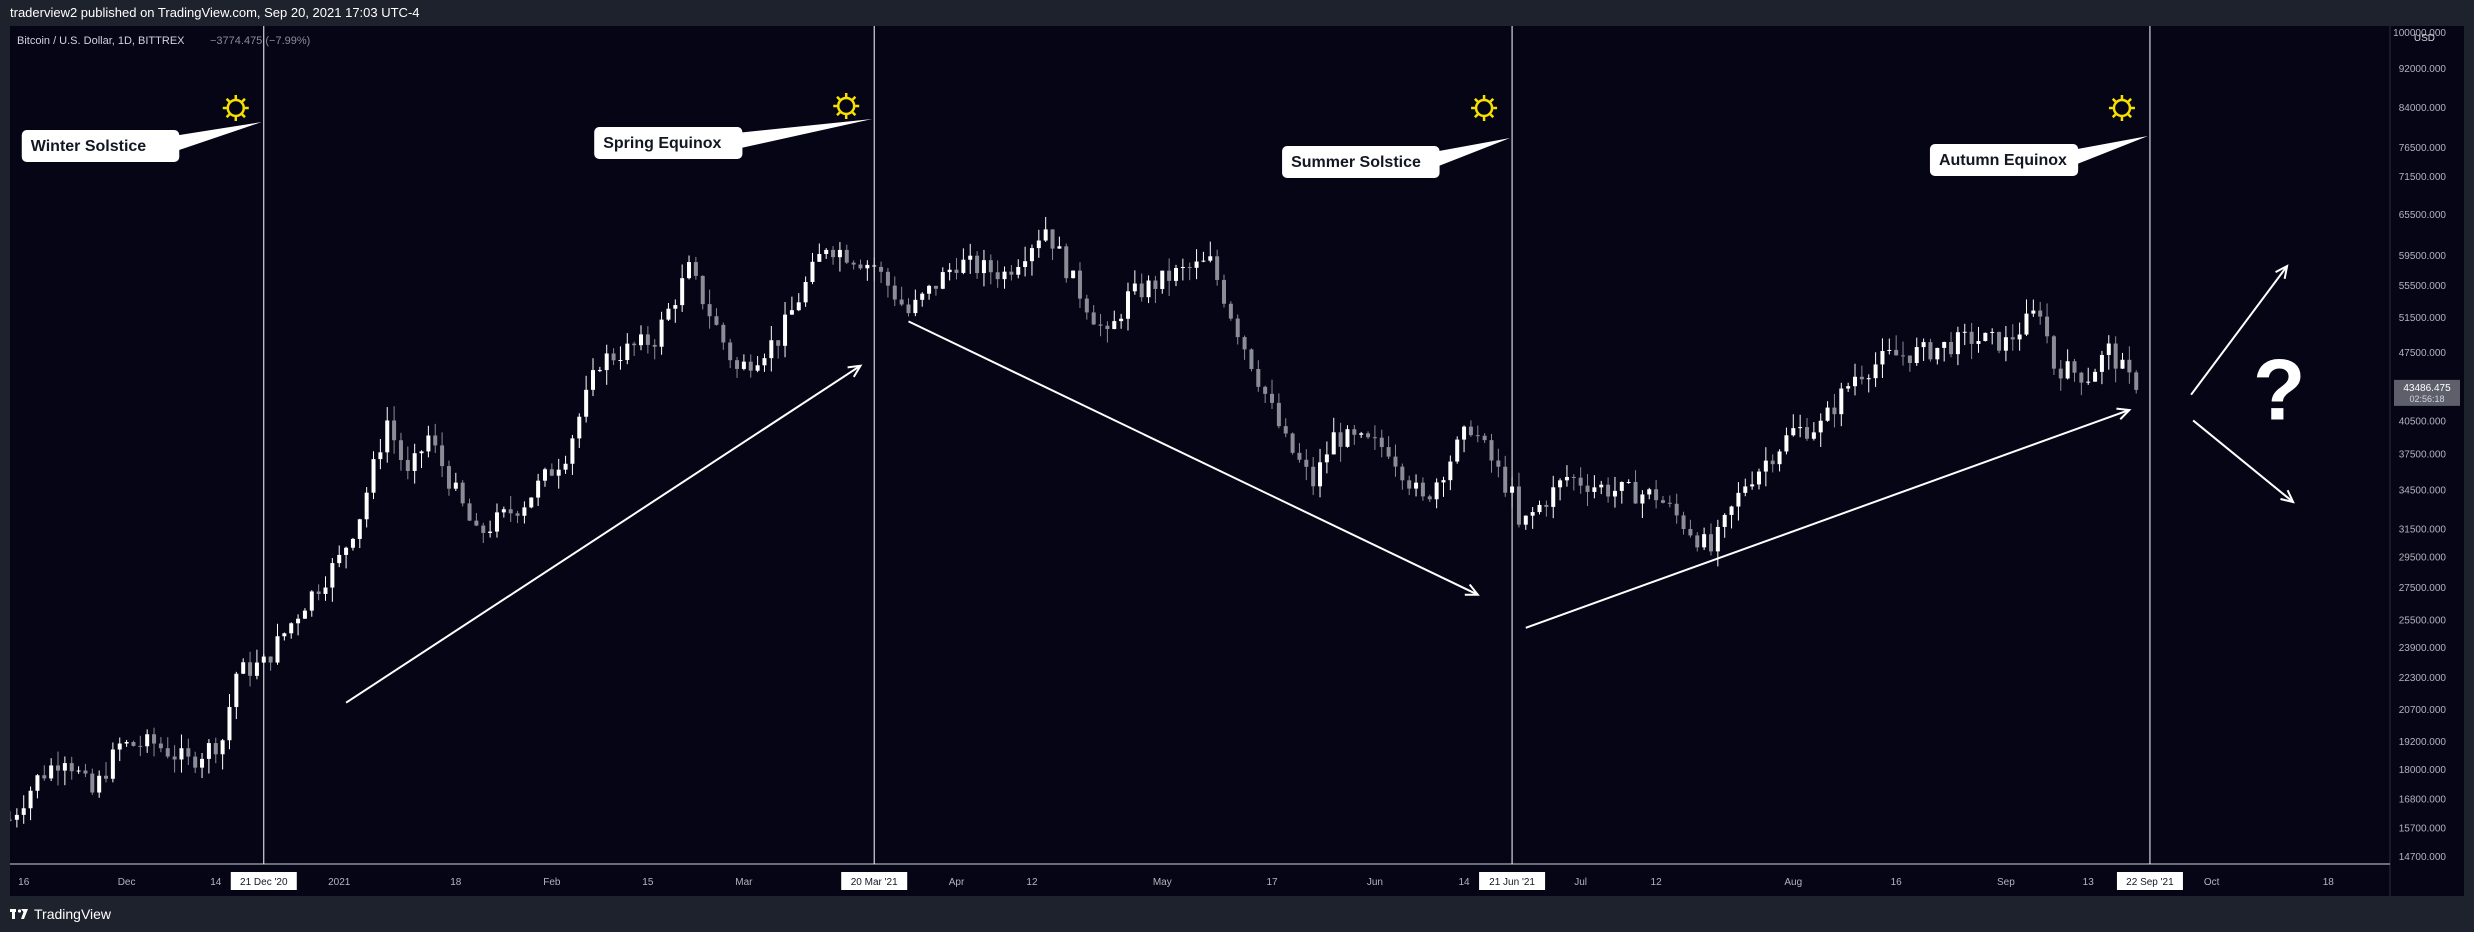  Describe the element at coordinates (648, 882) in the screenshot. I see `x-tick-label: 15` at that location.